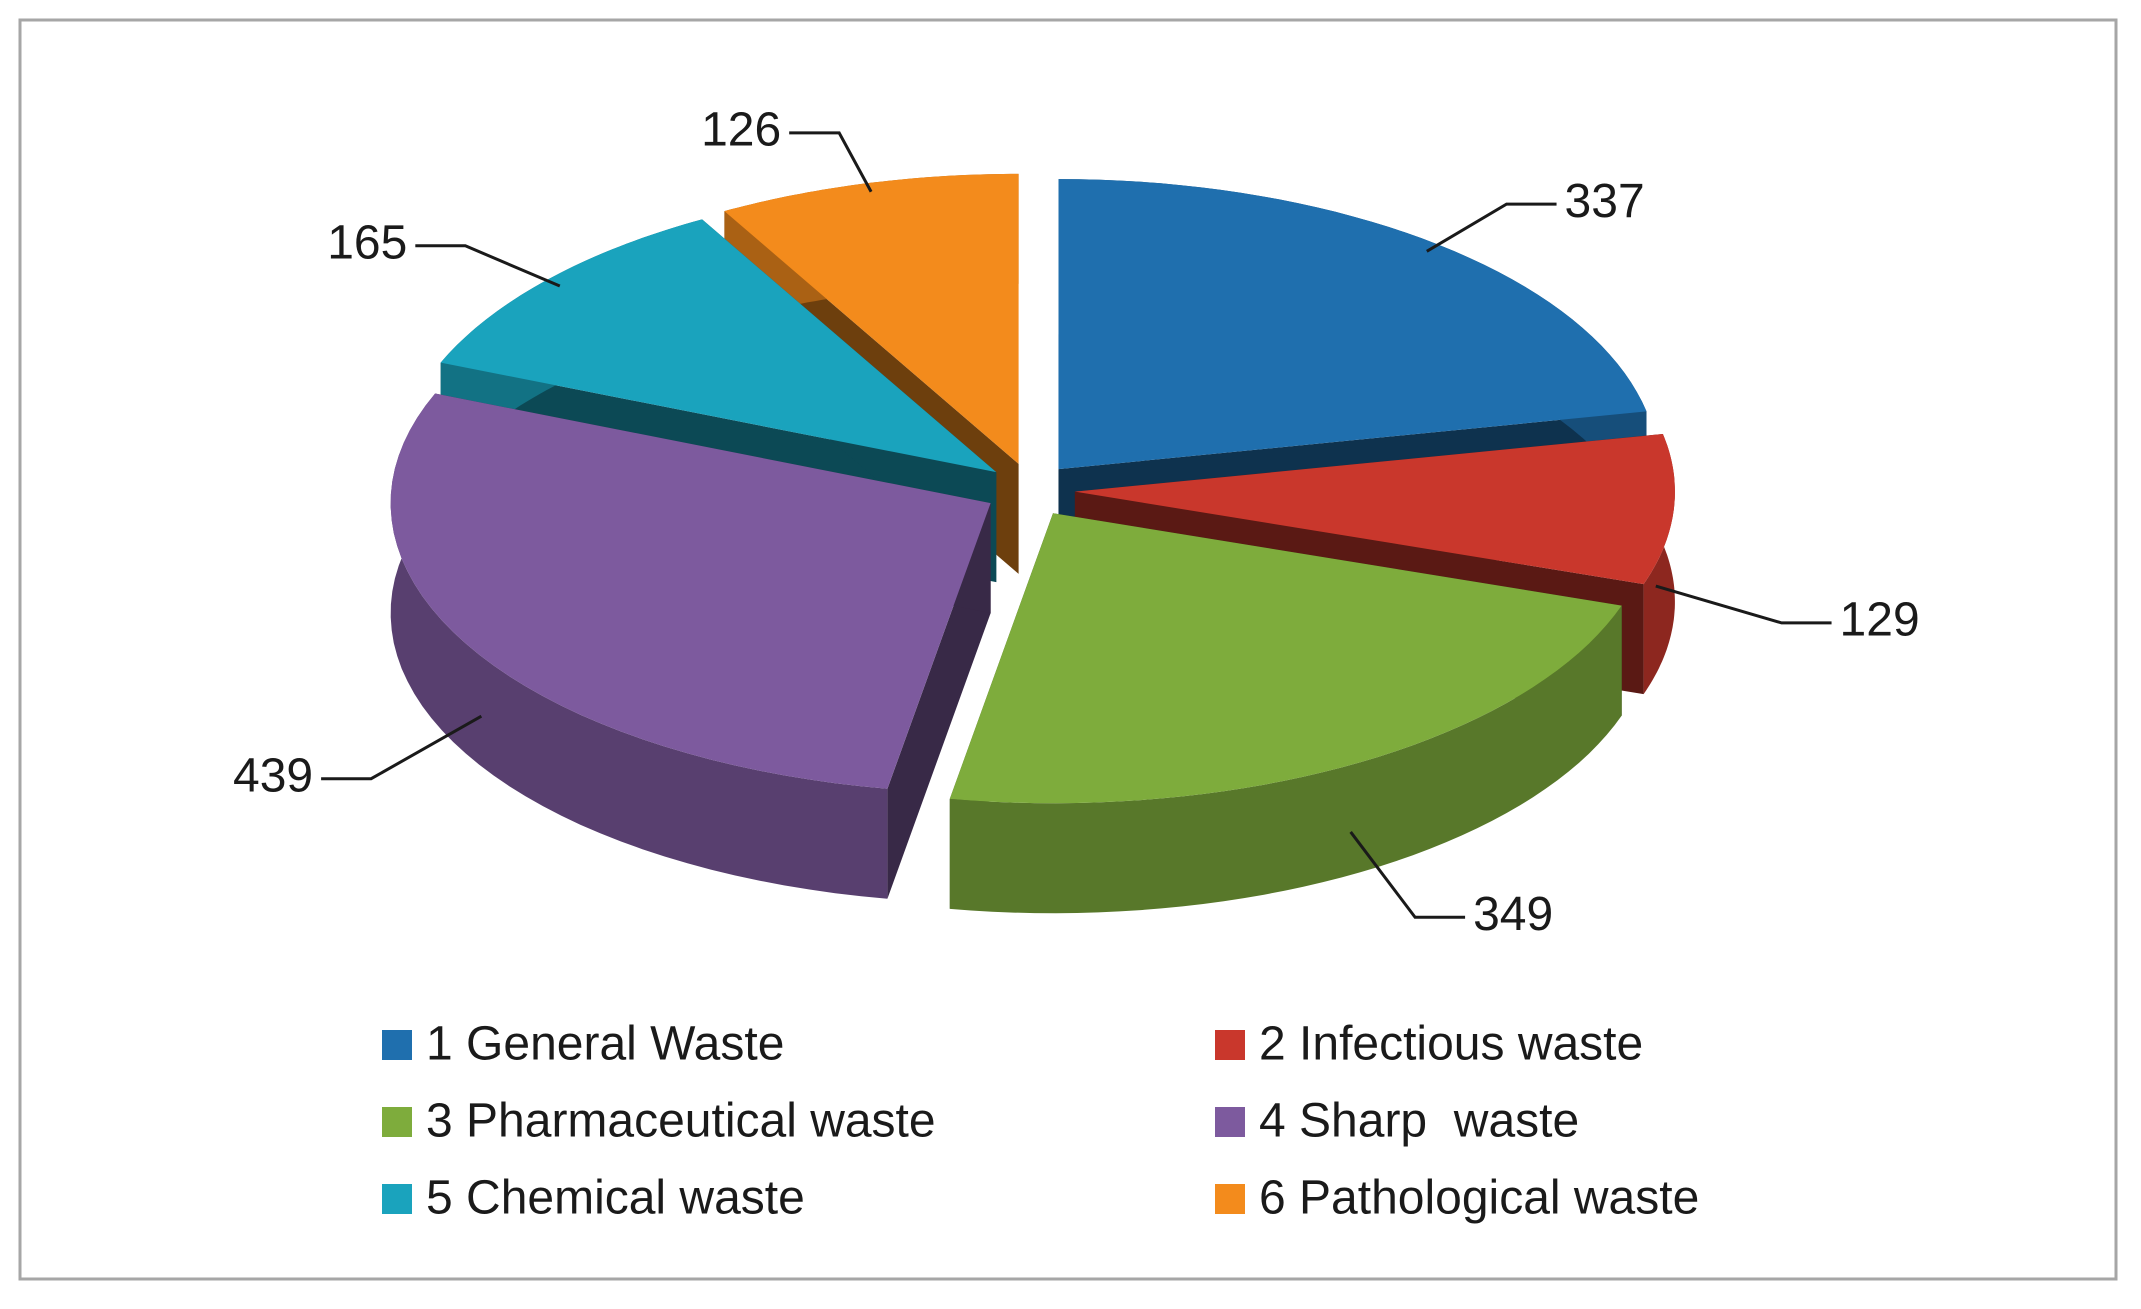  What do you see at coordinates (741, 130) in the screenshot?
I see `data-label: 126` at bounding box center [741, 130].